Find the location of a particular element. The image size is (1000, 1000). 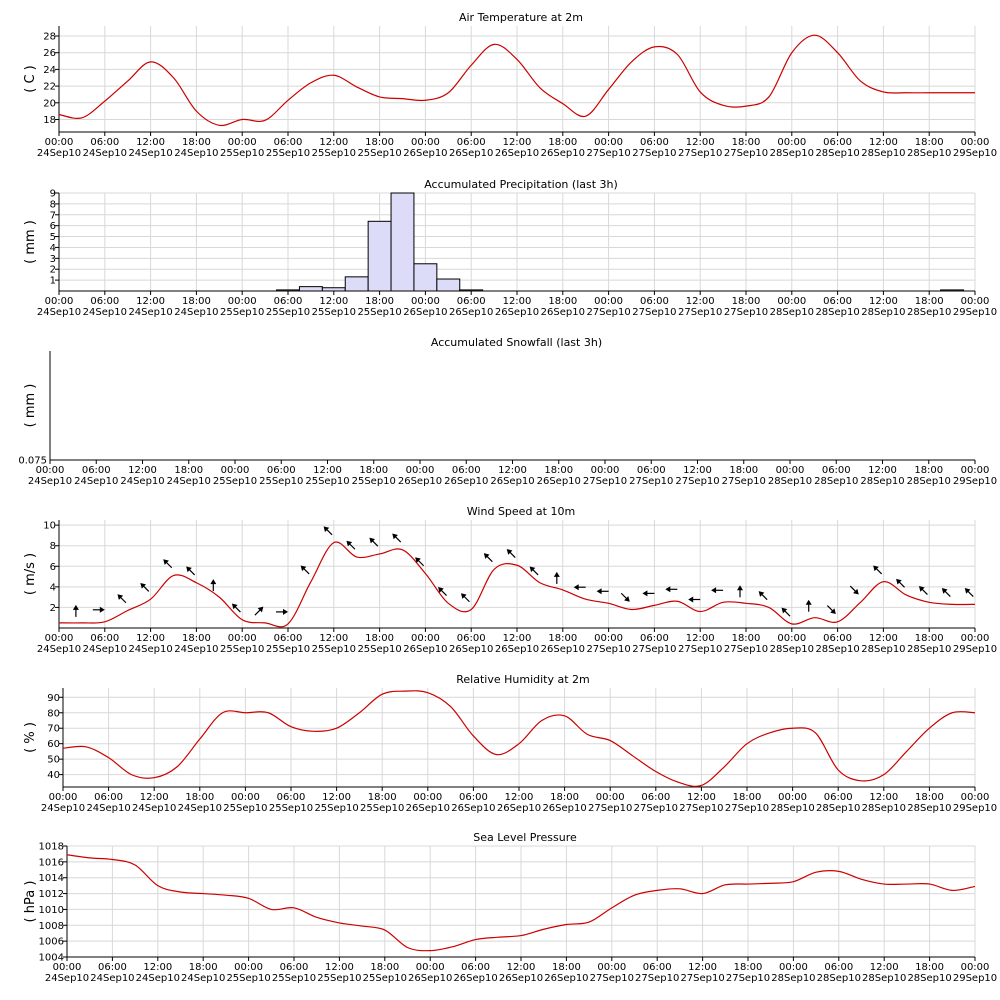

y-tick-label: 1 is located at coordinates (53, 281).